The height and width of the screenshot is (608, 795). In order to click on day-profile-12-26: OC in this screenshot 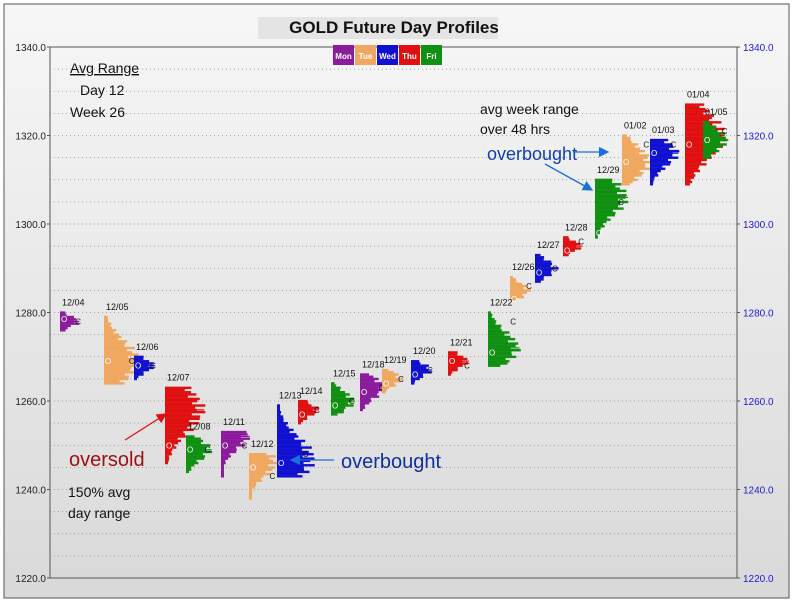, I will do `click(521, 289)`.